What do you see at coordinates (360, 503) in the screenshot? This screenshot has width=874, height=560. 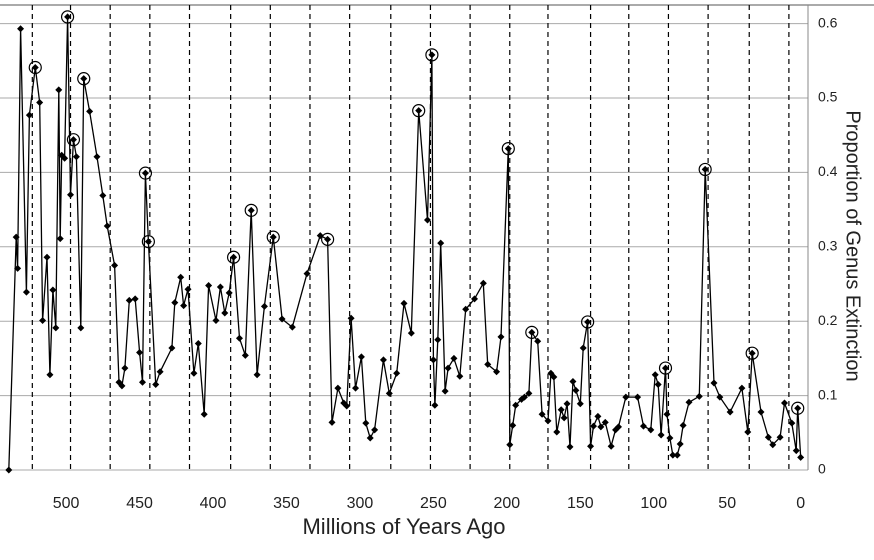 I see `x-tick-label: 300` at bounding box center [360, 503].